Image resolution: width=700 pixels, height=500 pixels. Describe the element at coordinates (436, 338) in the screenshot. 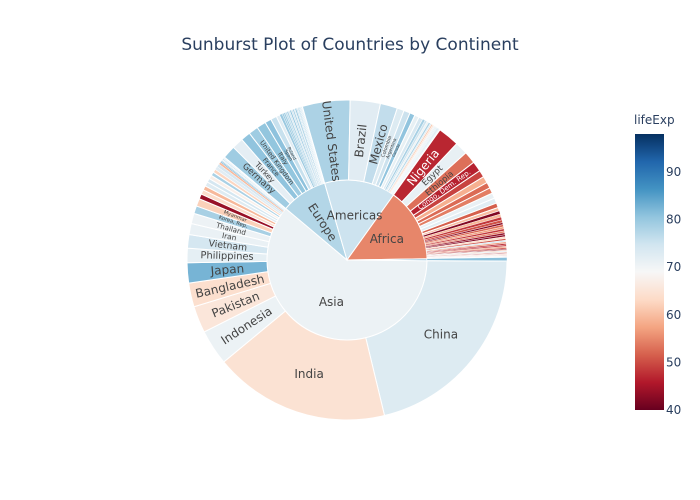

I see `sector-china` at that location.